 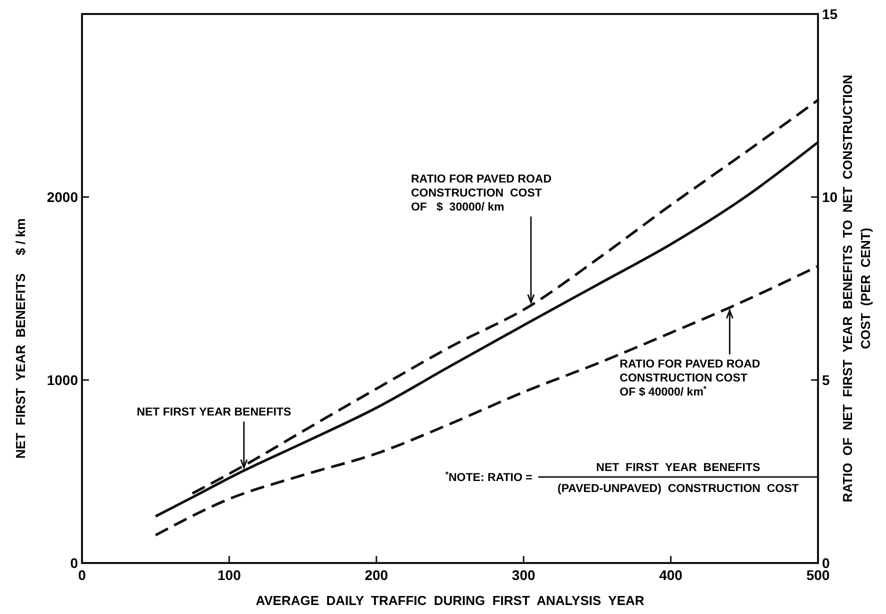 I want to click on annotation: RATIO FOR PAVED ROAD CONSTRUCTION COST OF $ 40000/ km$^{*}$, so click(x=690, y=378).